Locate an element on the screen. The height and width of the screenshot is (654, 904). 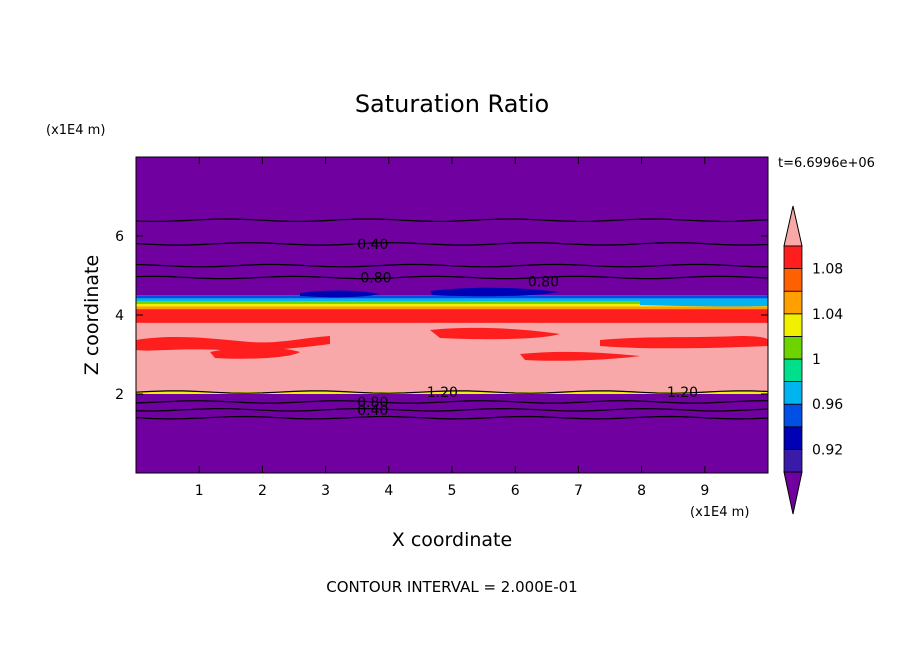
x-tick-label: 8 is located at coordinates (641, 491).